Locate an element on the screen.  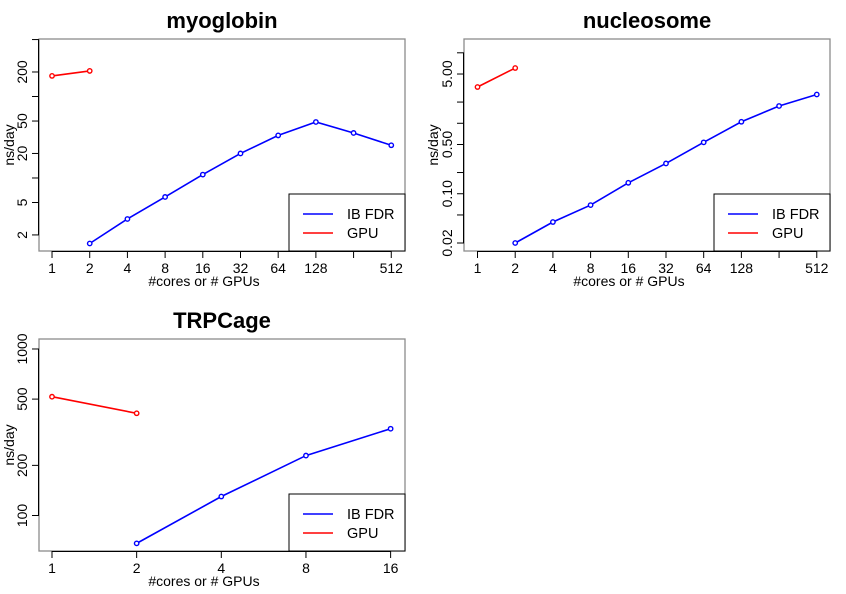
y-tick-label: 50 is located at coordinates (22, 121).